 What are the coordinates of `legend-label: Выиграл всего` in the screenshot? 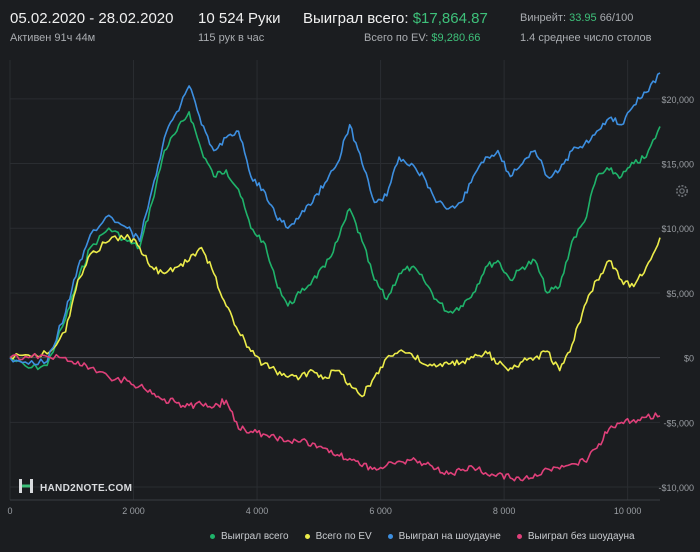 It's located at (255, 536).